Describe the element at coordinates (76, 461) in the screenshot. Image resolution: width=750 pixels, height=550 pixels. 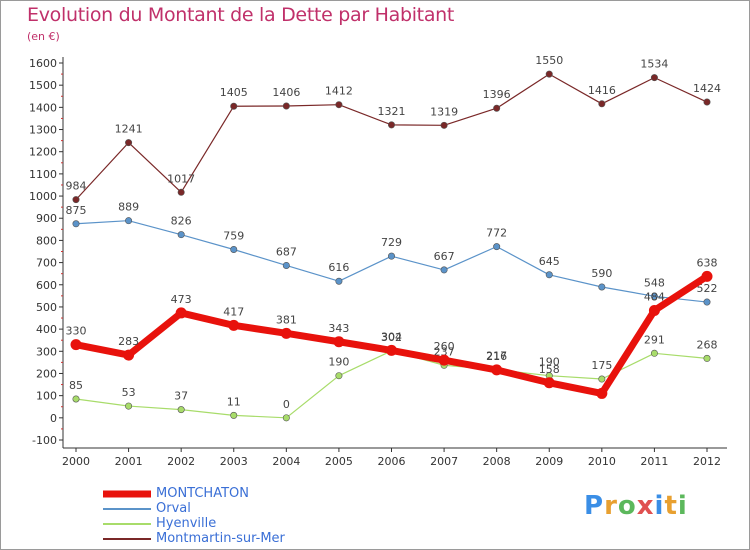
I see `x-tick-label: 2000` at that location.